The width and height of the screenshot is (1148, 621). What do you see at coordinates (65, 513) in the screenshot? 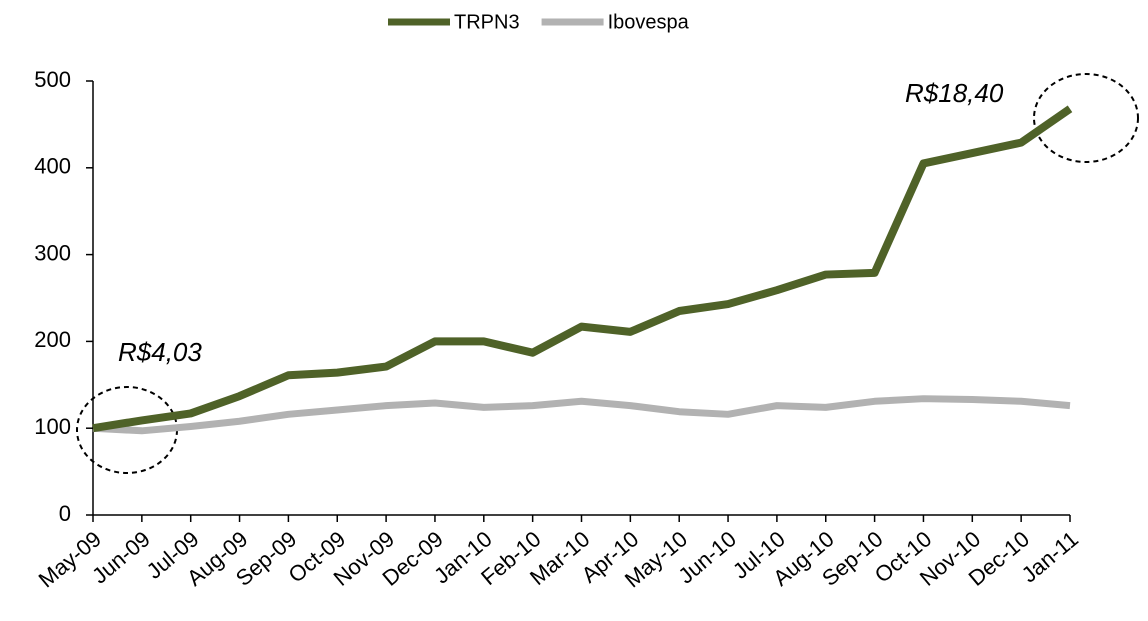
I see `y-tick-label: 0` at bounding box center [65, 513].